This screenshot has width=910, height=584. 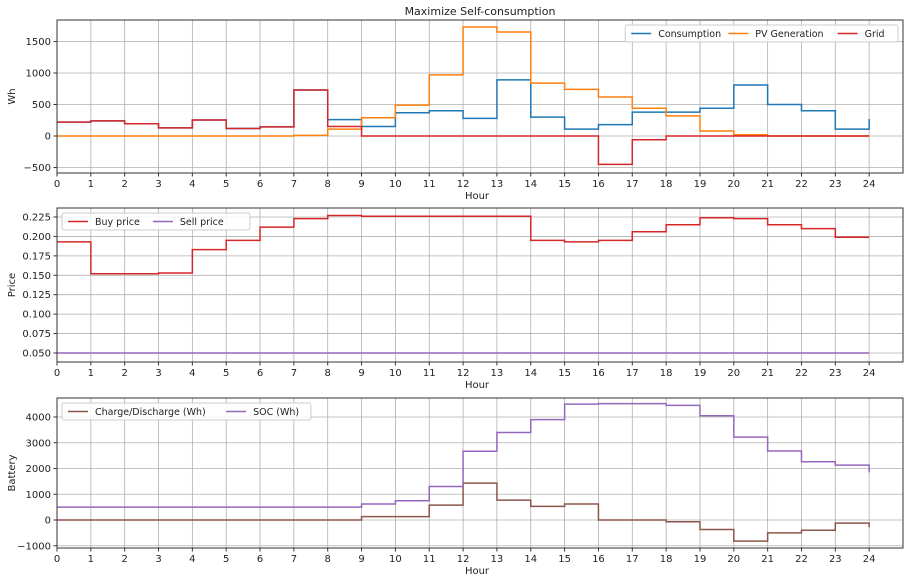 I want to click on y-tick-label: 0.100, so click(x=36, y=315).